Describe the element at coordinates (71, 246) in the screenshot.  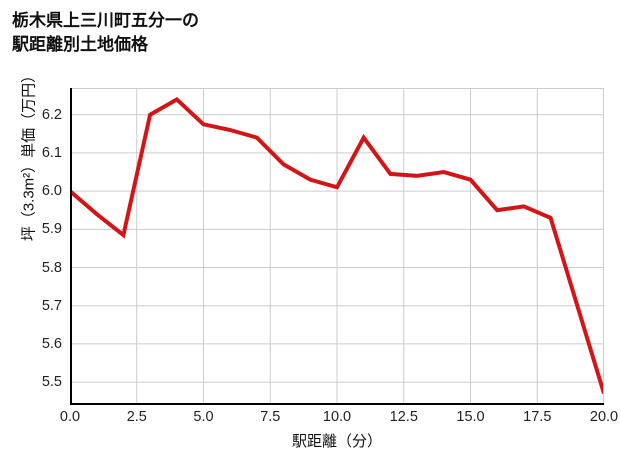
I see `axis-spine-left` at that location.